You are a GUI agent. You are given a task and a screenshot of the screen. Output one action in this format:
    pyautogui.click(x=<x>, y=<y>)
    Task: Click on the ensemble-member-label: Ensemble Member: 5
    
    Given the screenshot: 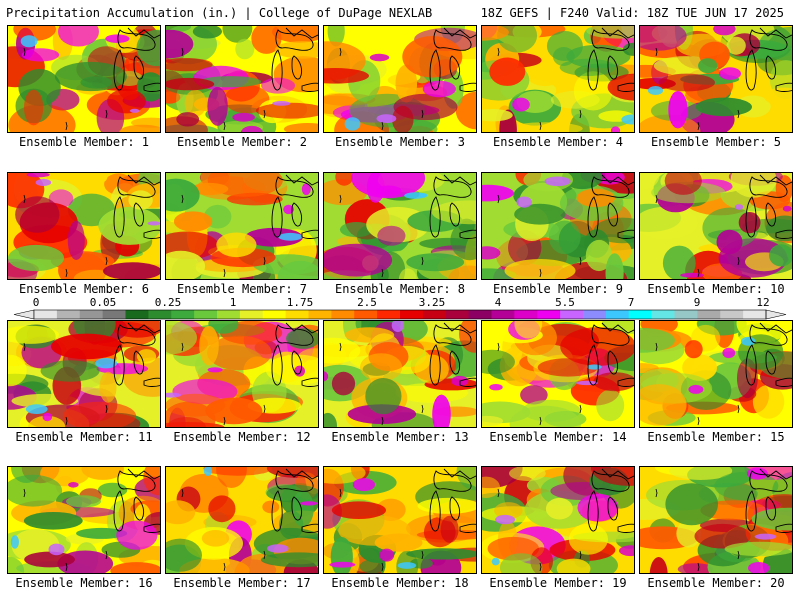 What is the action you would take?
    pyautogui.click(x=716, y=142)
    